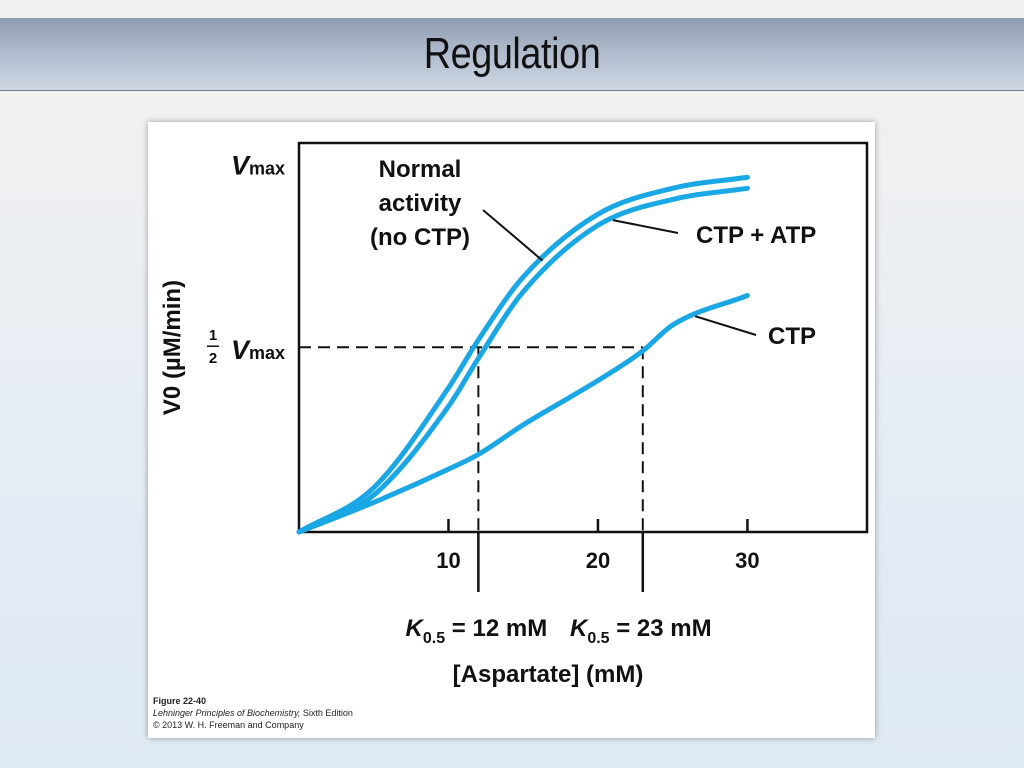 The width and height of the screenshot is (1024, 768). I want to click on k-value-text: = 23 mM, so click(661, 628).